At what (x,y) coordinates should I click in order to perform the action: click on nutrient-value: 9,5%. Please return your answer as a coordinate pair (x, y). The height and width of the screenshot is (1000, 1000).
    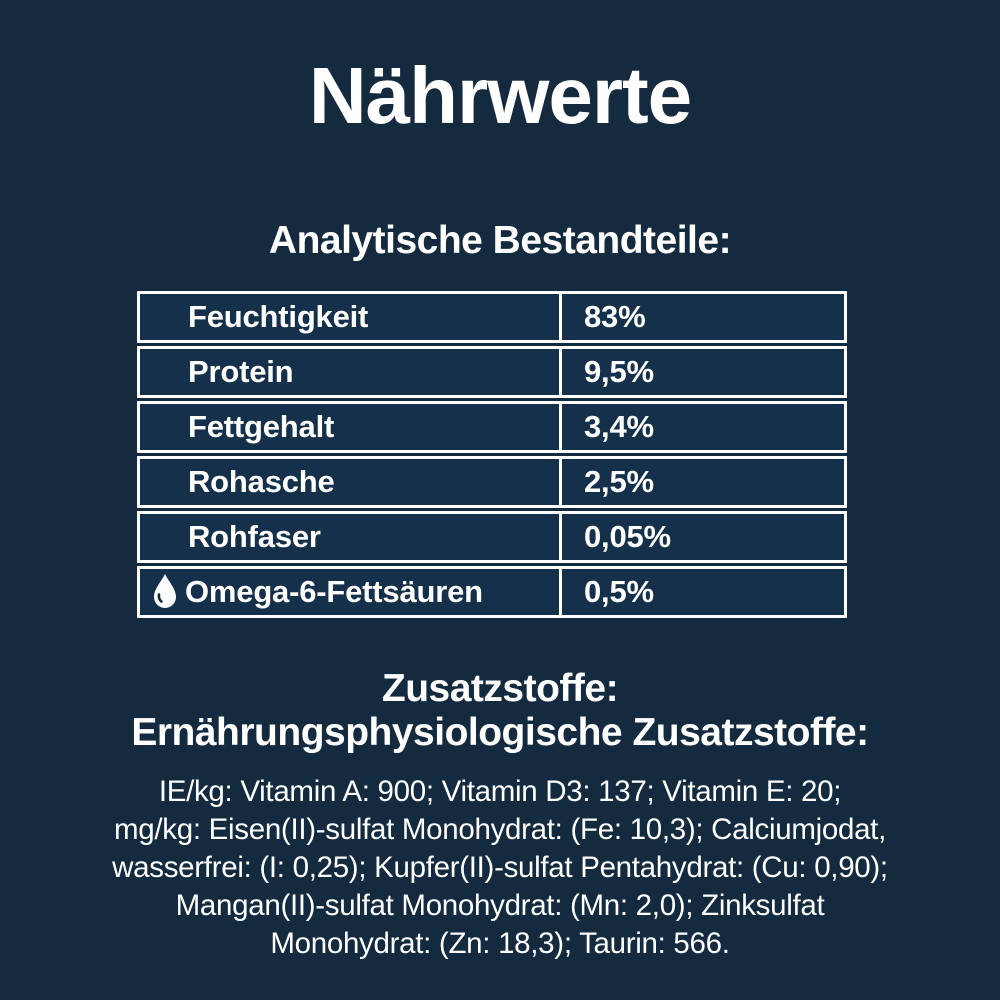
    Looking at the image, I should click on (619, 371).